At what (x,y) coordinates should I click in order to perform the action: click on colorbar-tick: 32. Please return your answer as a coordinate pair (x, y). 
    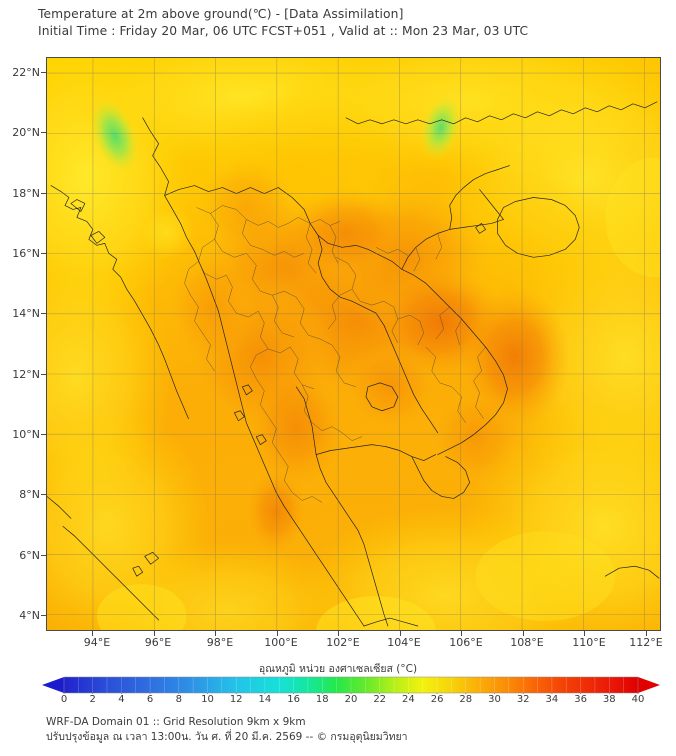
    Looking at the image, I should click on (523, 699).